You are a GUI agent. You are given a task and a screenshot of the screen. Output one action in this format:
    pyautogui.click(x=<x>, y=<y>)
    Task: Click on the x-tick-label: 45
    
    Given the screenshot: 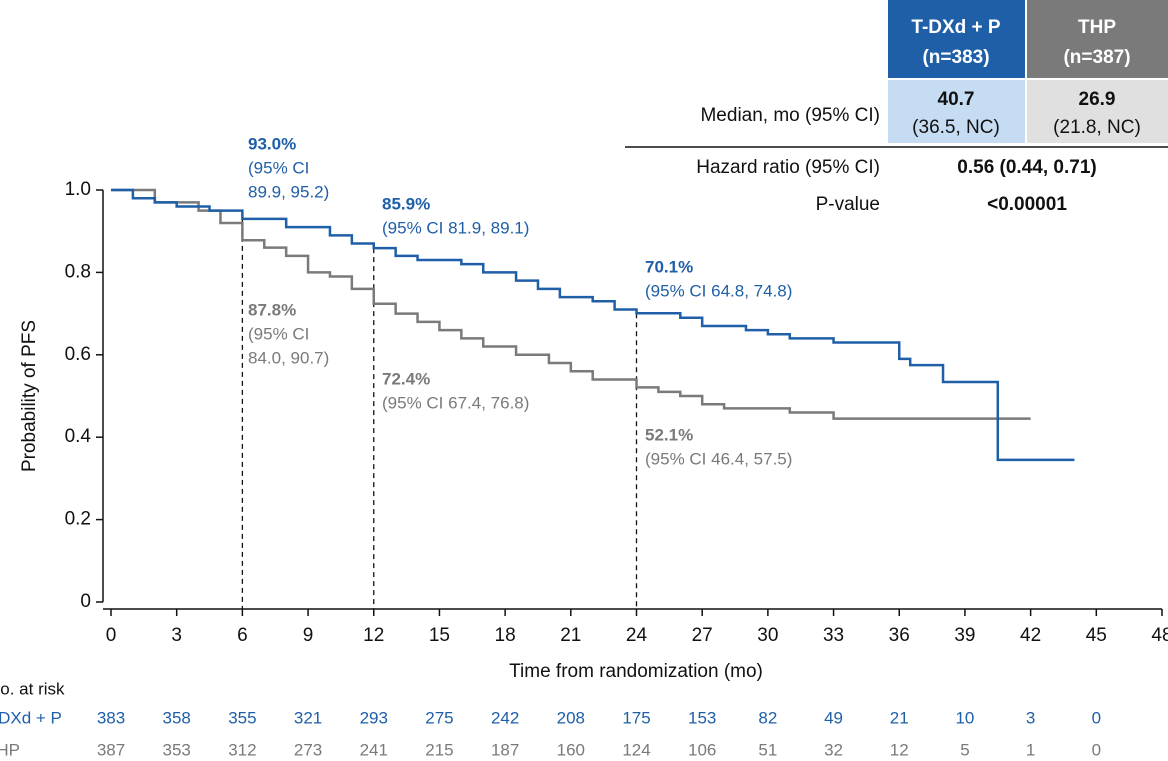 What is the action you would take?
    pyautogui.click(x=1096, y=635)
    